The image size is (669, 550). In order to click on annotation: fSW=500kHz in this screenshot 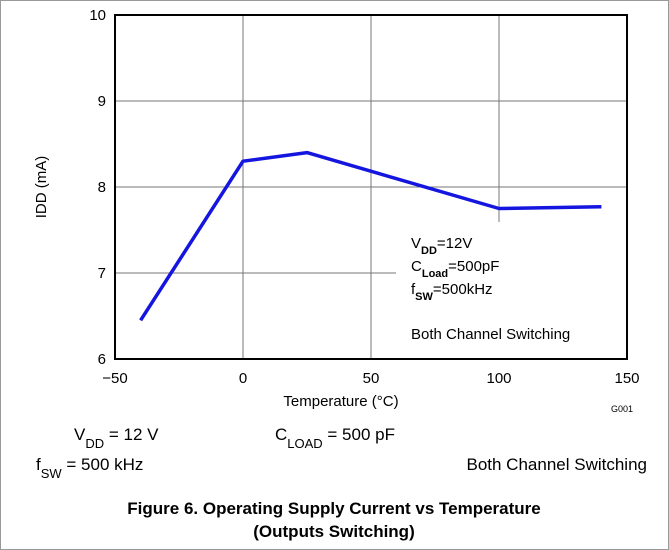, I will do `click(452, 292)`.